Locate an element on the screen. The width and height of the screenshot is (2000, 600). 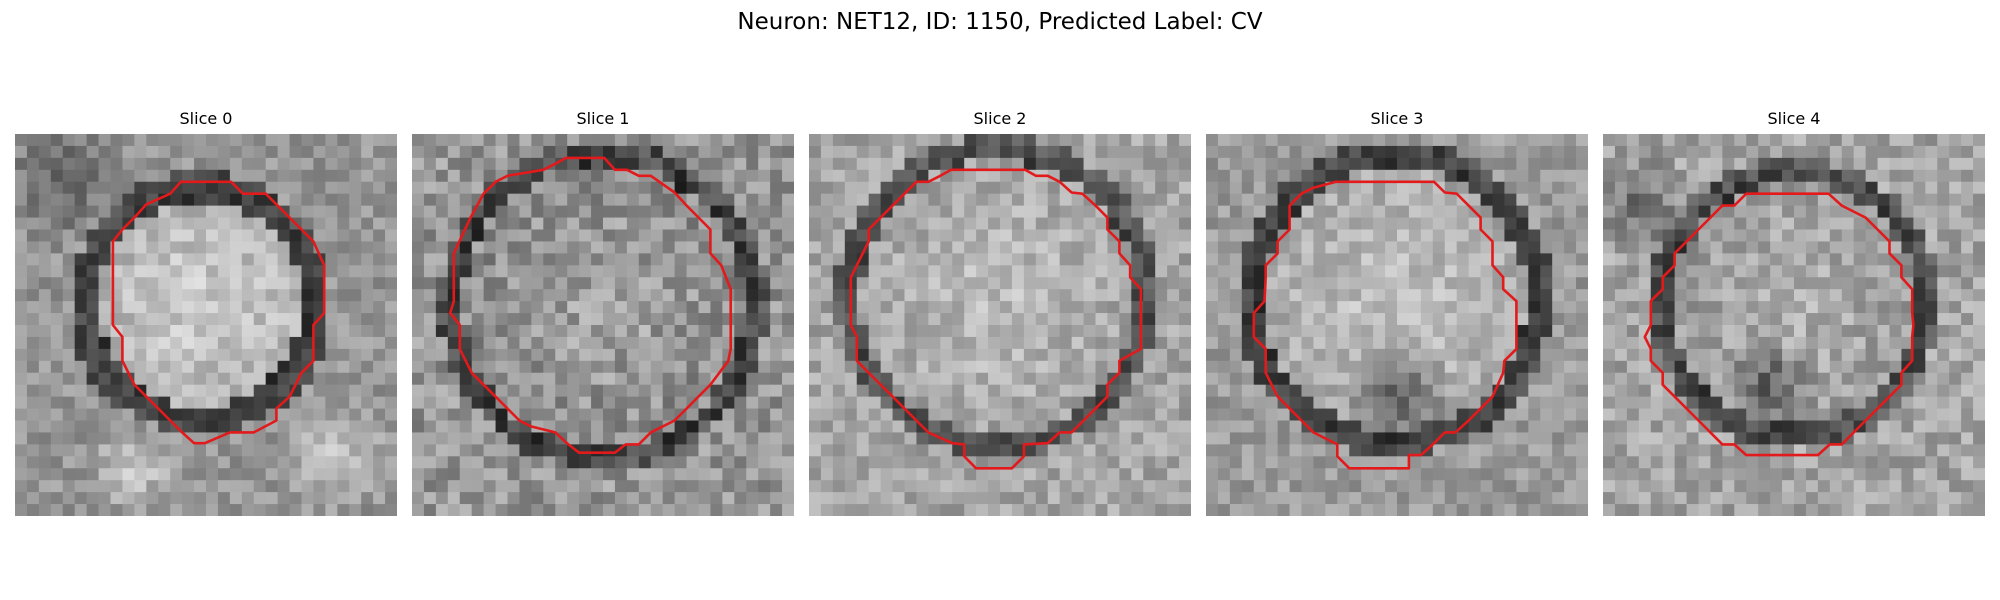
slice-1-title: Slice 1 is located at coordinates (603, 118).